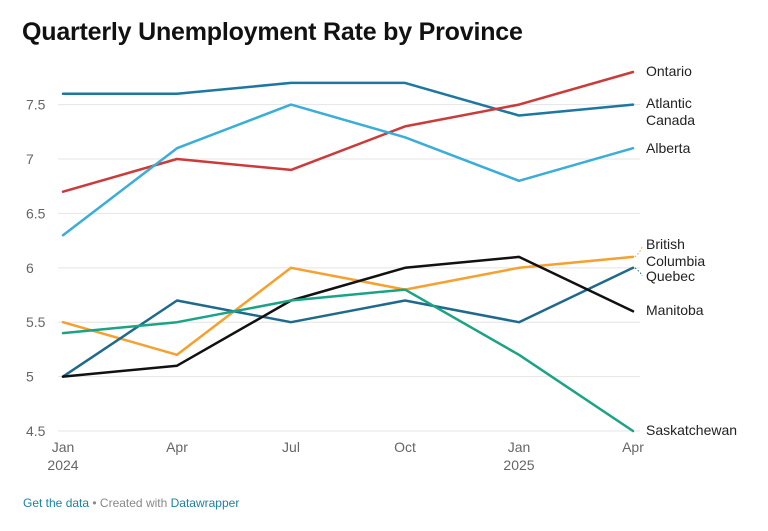 The image size is (768, 531). What do you see at coordinates (638, 272) in the screenshot?
I see `label-leader-quebec` at bounding box center [638, 272].